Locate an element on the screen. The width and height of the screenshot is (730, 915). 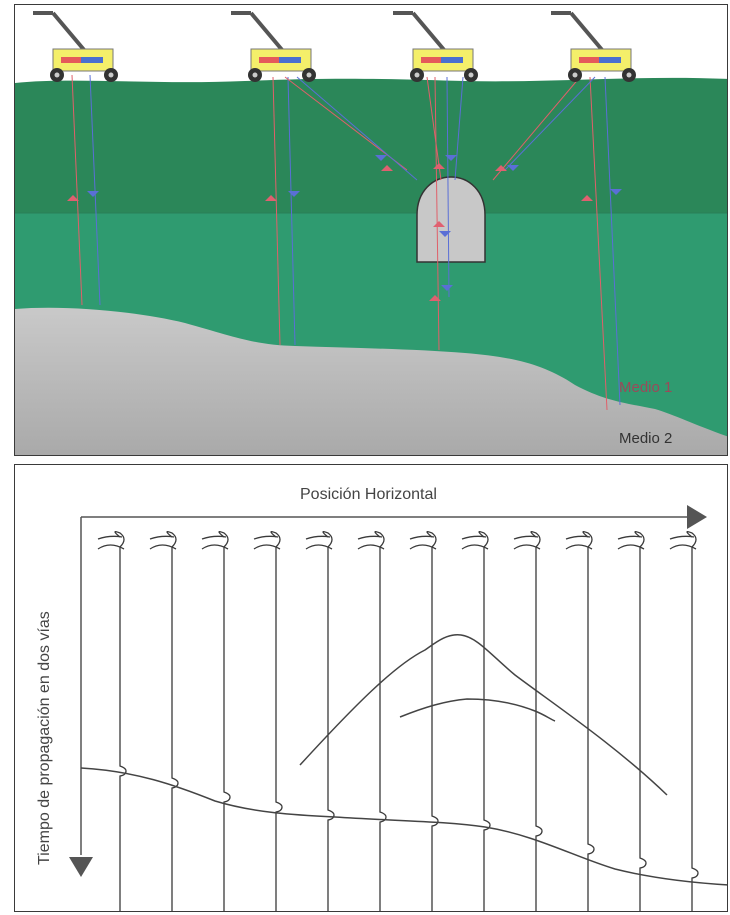
ray-markers is located at coordinates (344, 228).